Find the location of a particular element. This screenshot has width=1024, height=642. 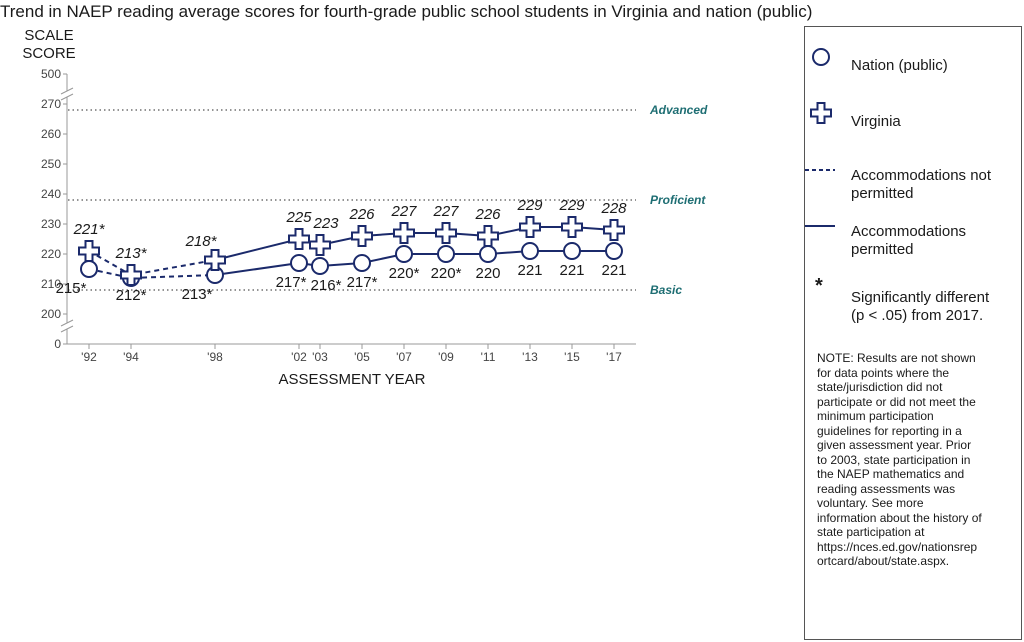

virginia-value-label: 218* is located at coordinates (201, 241).